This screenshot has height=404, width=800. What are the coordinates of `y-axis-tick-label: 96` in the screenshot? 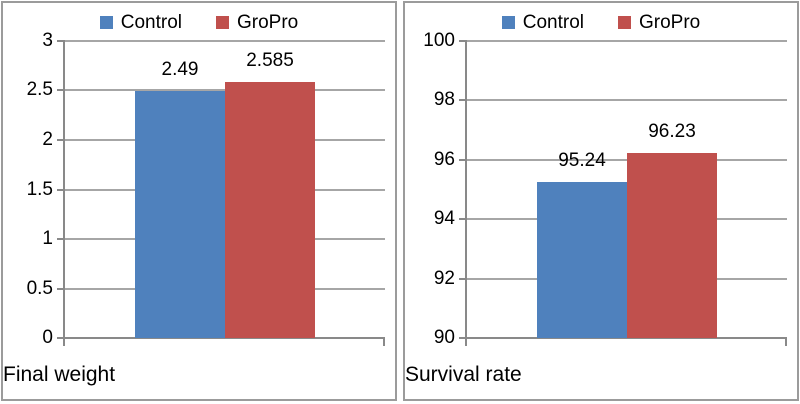 It's located at (444, 159).